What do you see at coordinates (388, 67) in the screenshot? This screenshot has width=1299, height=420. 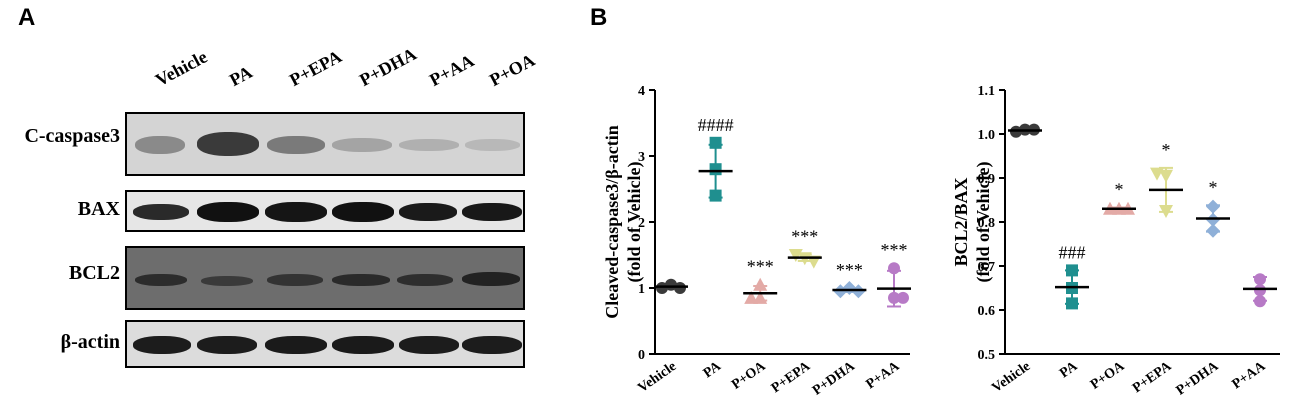 I see `lane-label: P+DHA` at bounding box center [388, 67].